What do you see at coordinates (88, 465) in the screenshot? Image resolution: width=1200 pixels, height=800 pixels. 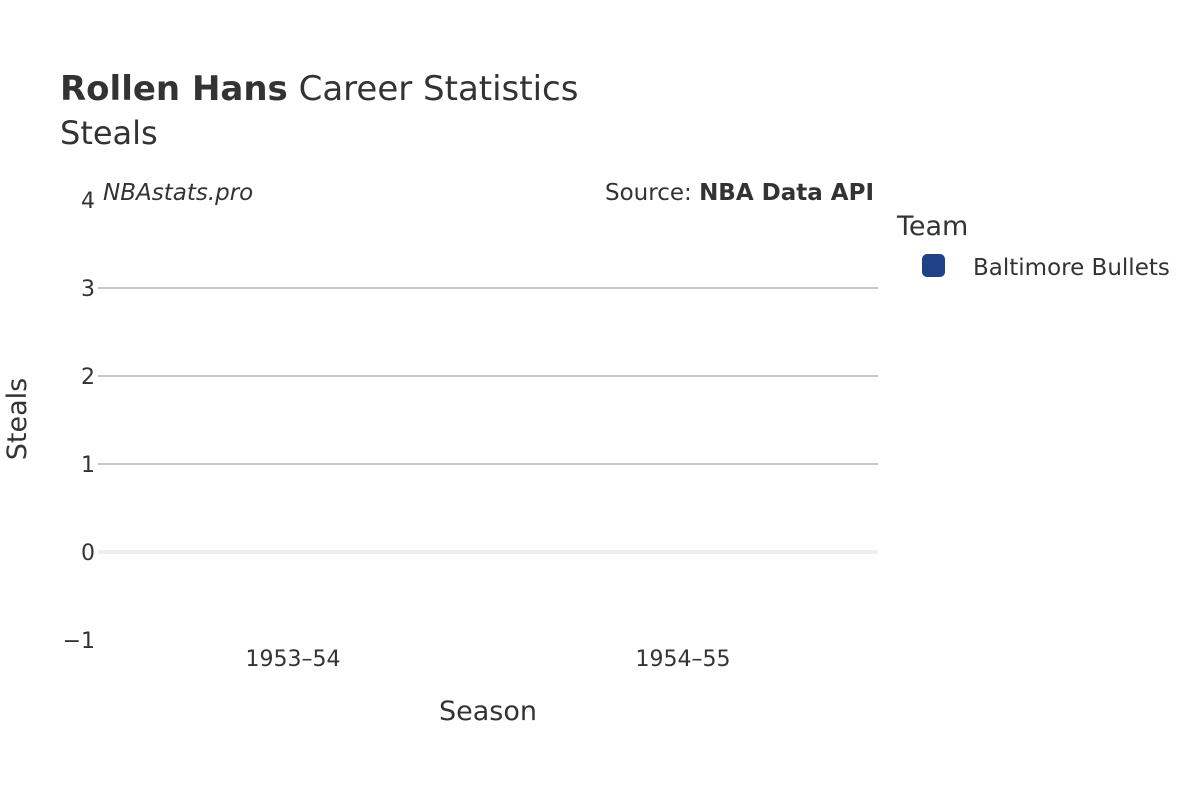 I see `y-tick-label: 1` at bounding box center [88, 465].